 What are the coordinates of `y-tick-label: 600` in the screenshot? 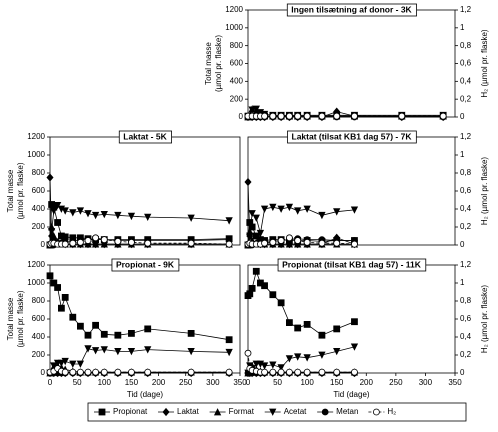 It's located at (39, 190).